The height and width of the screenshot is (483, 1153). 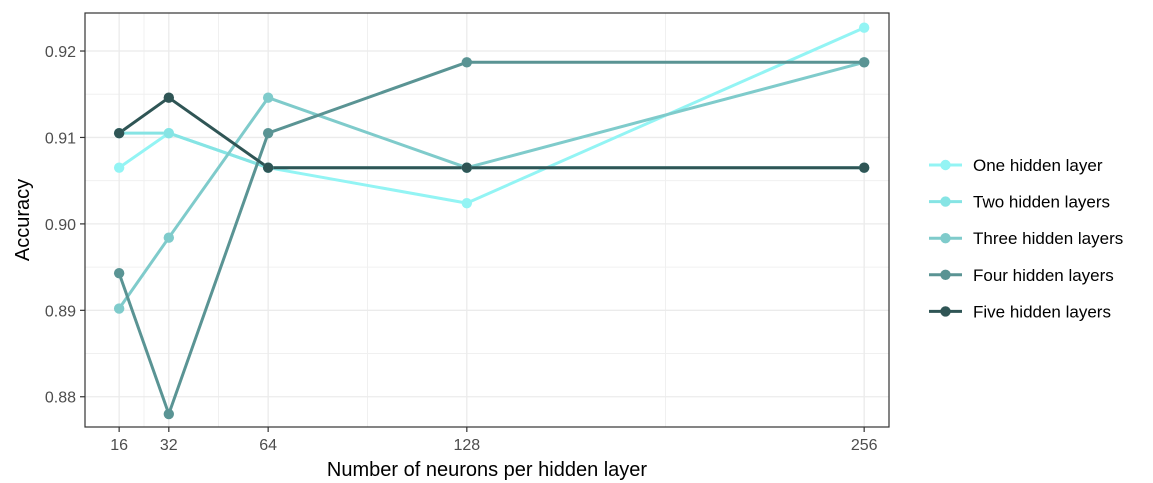 What do you see at coordinates (466, 445) in the screenshot?
I see `x-tick-label: 128` at bounding box center [466, 445].